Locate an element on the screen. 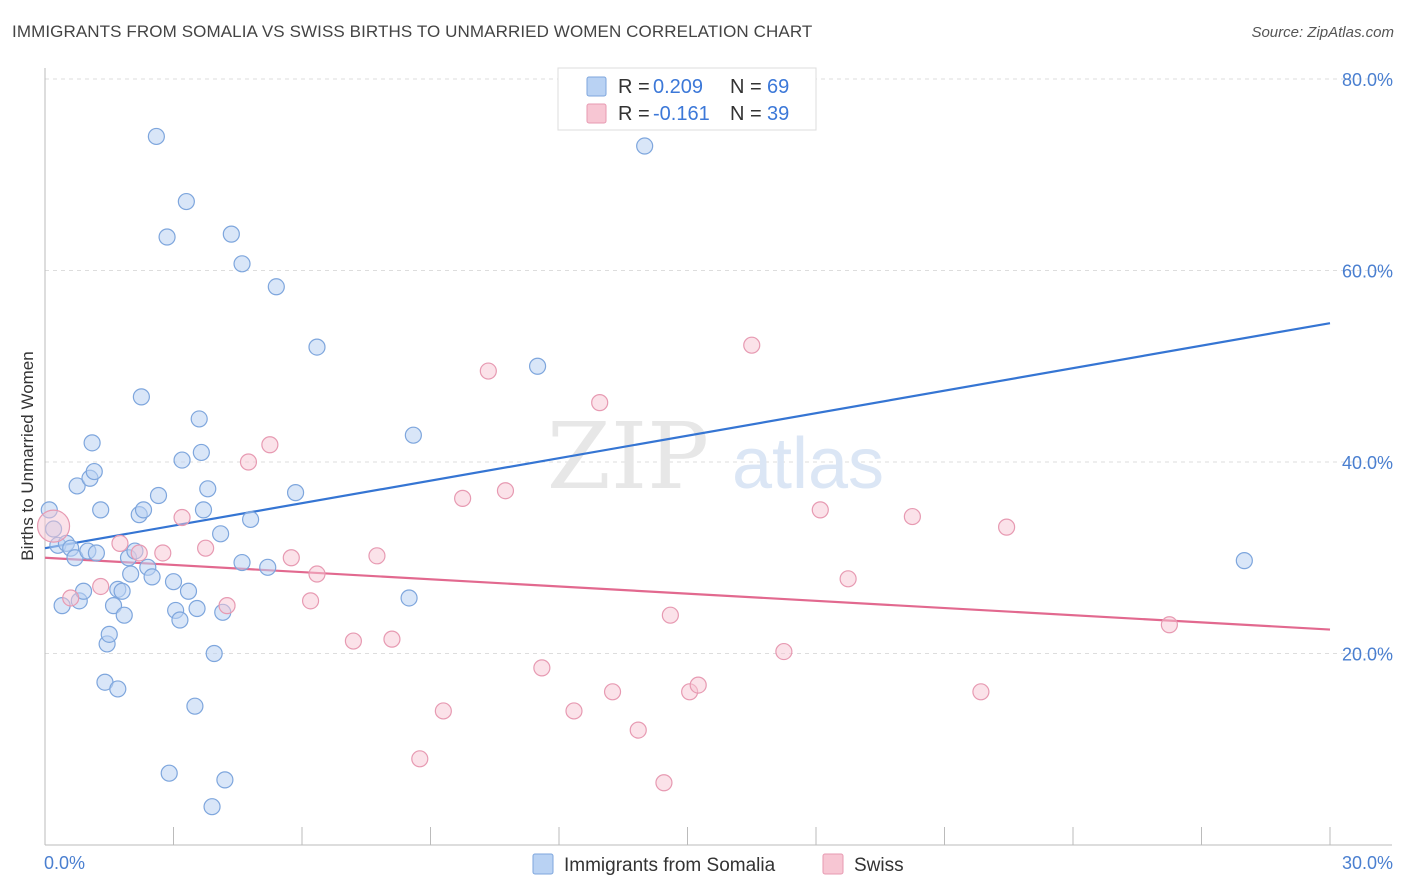 This screenshot has height=892, width=1406. x-tick-label-max: 30.0% is located at coordinates (1367, 863).